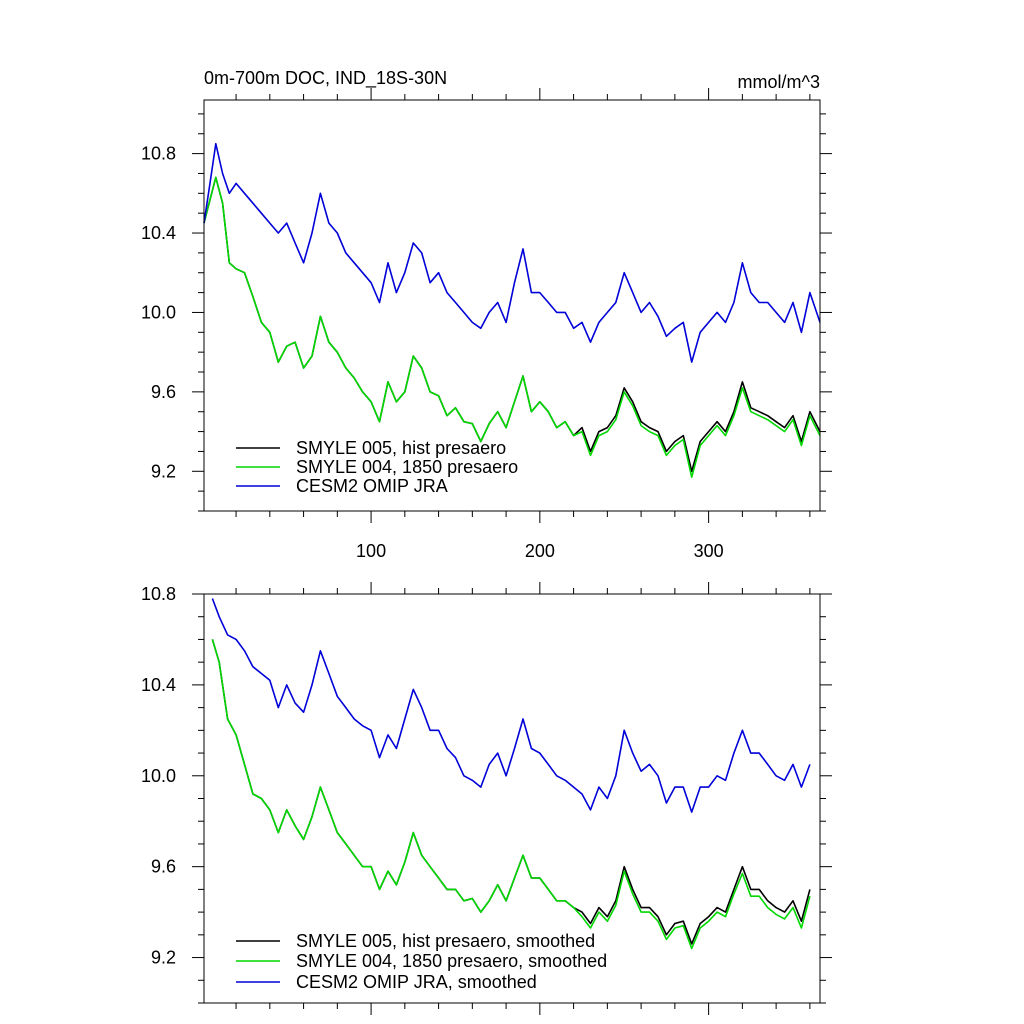 The height and width of the screenshot is (1024, 1024). Describe the element at coordinates (372, 486) in the screenshot. I see `top-legend-label-3: CESM2 OMIP JRA` at that location.